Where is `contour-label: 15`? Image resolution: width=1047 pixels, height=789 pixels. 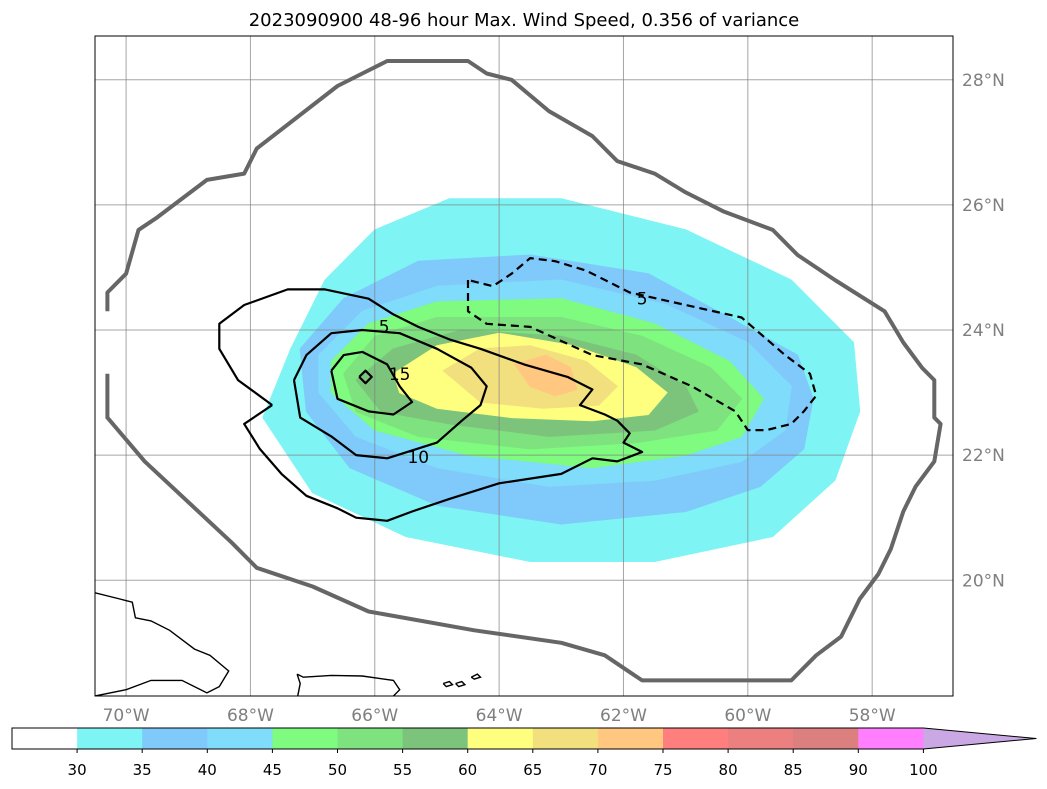 contour-label: 15 is located at coordinates (400, 375).